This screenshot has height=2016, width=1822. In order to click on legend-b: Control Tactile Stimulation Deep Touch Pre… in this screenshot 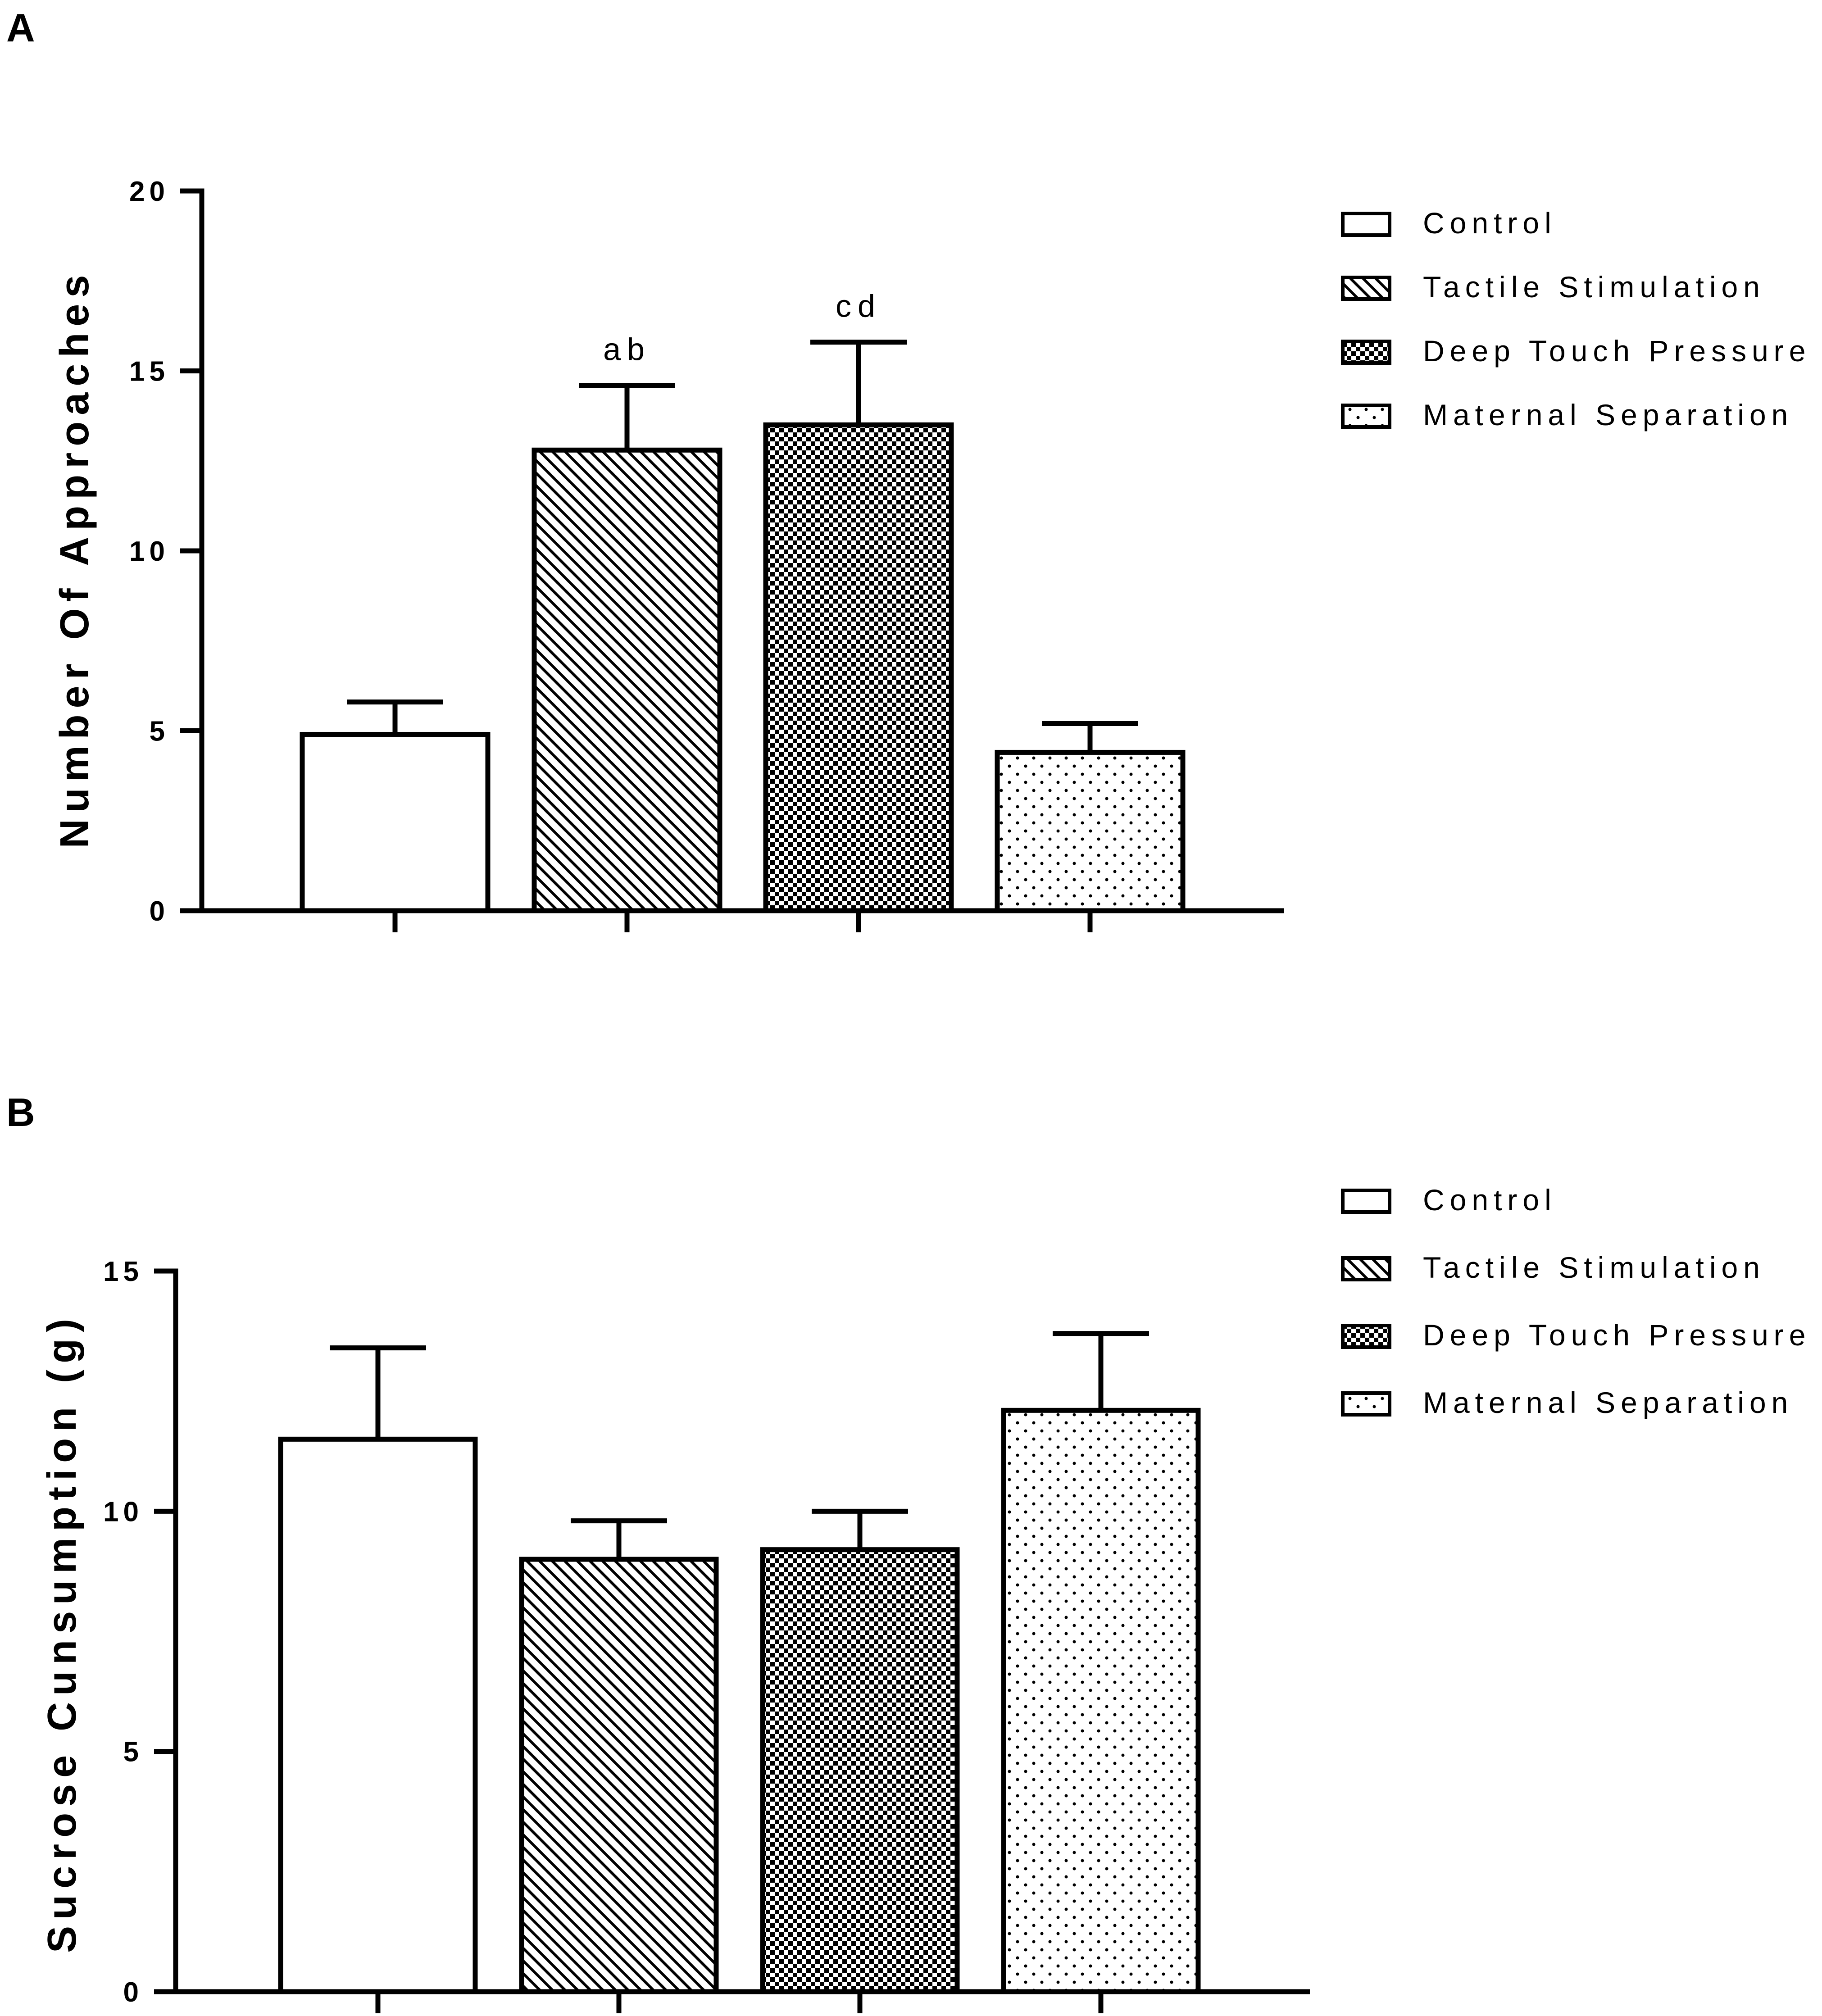, I will do `click(1576, 1301)`.